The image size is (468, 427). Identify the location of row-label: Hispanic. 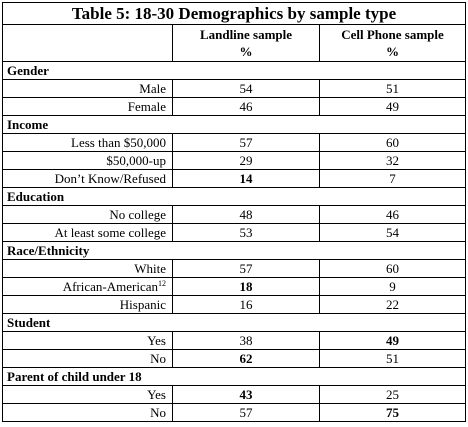
(142, 304).